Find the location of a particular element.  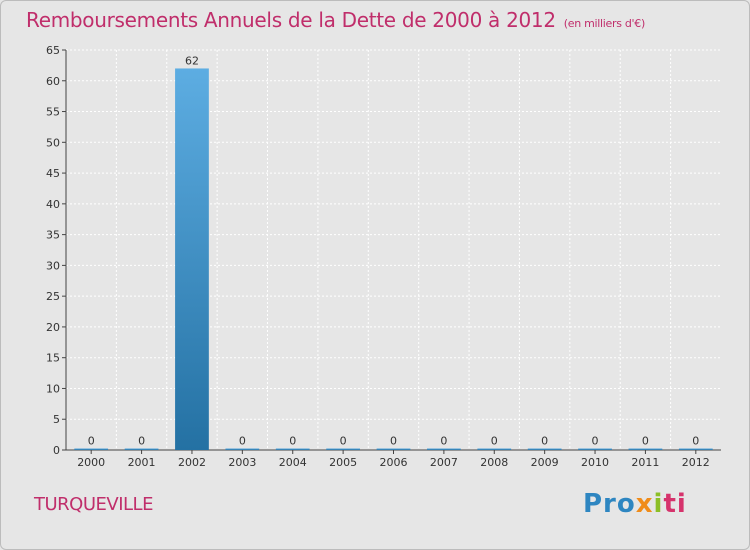

x-tick-label: 2010 is located at coordinates (595, 462).